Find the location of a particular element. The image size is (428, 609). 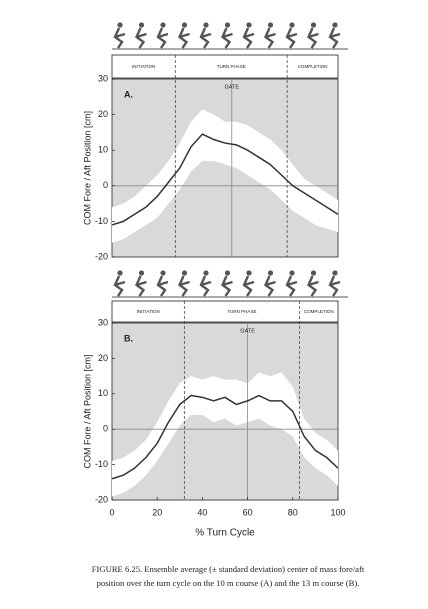

x-tick-label: 20 is located at coordinates (157, 512).